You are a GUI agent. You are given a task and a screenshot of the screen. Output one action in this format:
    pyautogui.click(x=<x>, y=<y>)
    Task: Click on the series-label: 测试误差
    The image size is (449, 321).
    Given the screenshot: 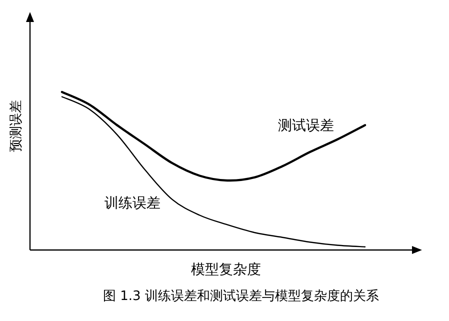 What is the action you would take?
    pyautogui.click(x=306, y=126)
    